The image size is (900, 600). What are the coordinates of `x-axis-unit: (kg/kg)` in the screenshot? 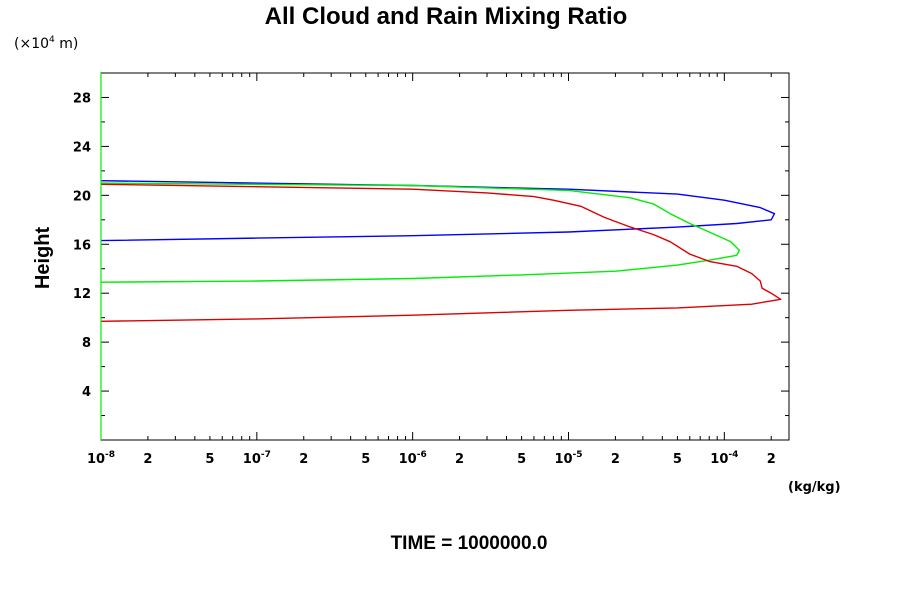 It's located at (814, 487).